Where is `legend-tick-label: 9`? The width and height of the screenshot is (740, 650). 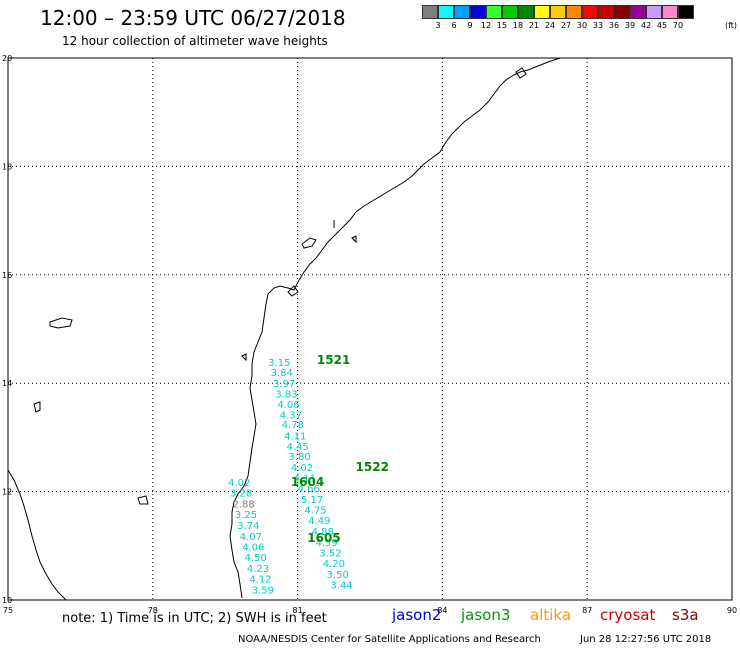
legend-tick-label: 9 is located at coordinates (470, 25).